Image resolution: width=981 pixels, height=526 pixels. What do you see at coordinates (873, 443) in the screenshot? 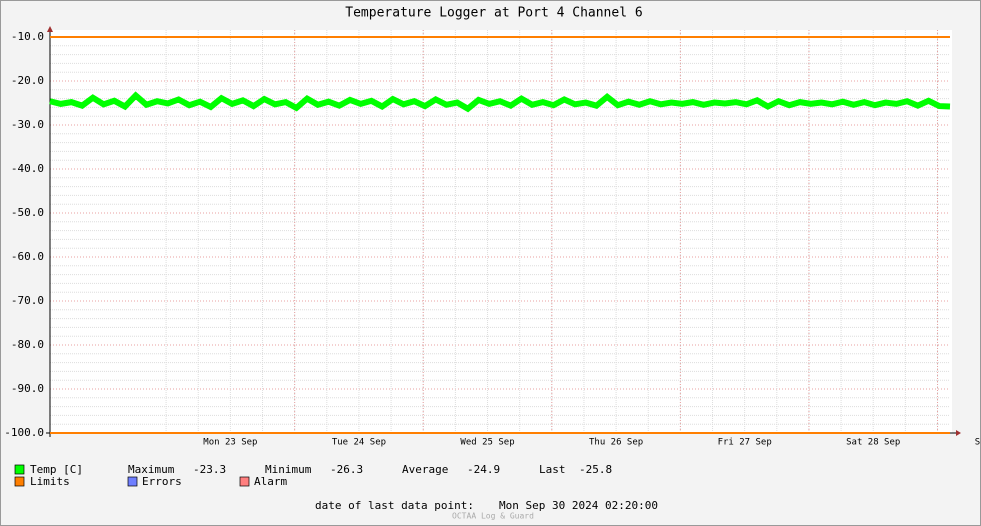
I see `x-tick-label: Sat 28 Sep` at bounding box center [873, 443].